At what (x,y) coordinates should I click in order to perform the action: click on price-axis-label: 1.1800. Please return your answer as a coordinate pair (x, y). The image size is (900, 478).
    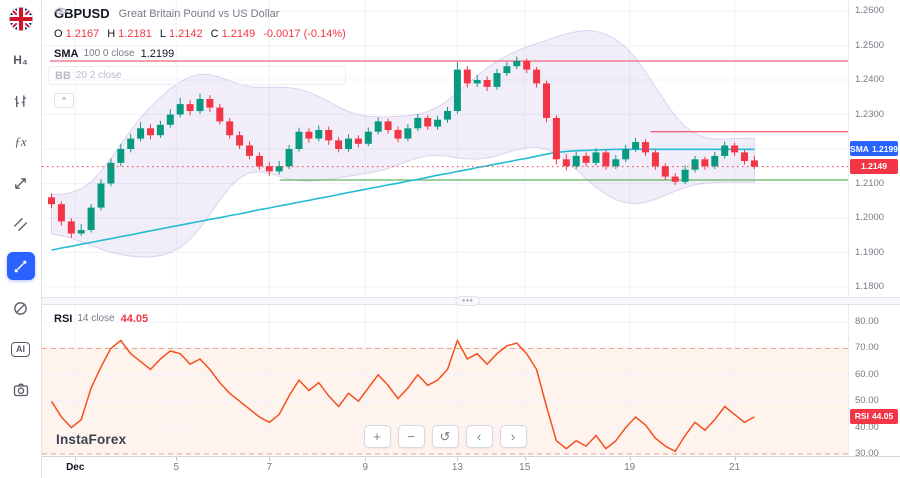
    Looking at the image, I should click on (870, 286).